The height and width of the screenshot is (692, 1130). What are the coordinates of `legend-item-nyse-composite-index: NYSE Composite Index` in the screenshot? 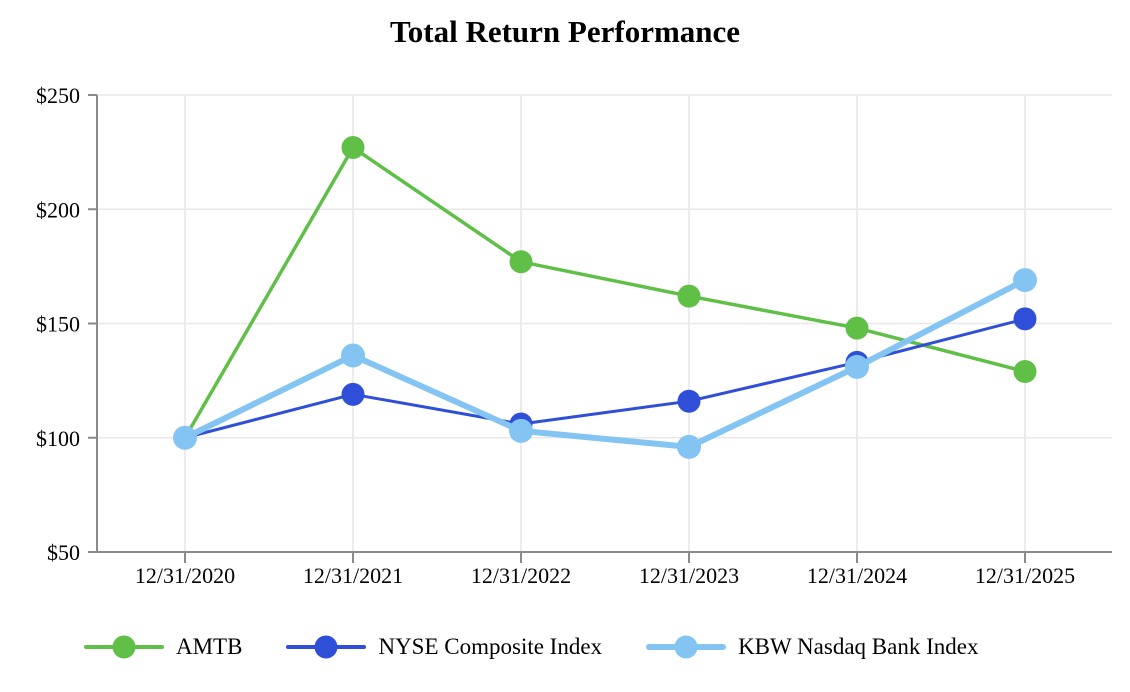 It's located at (444, 647).